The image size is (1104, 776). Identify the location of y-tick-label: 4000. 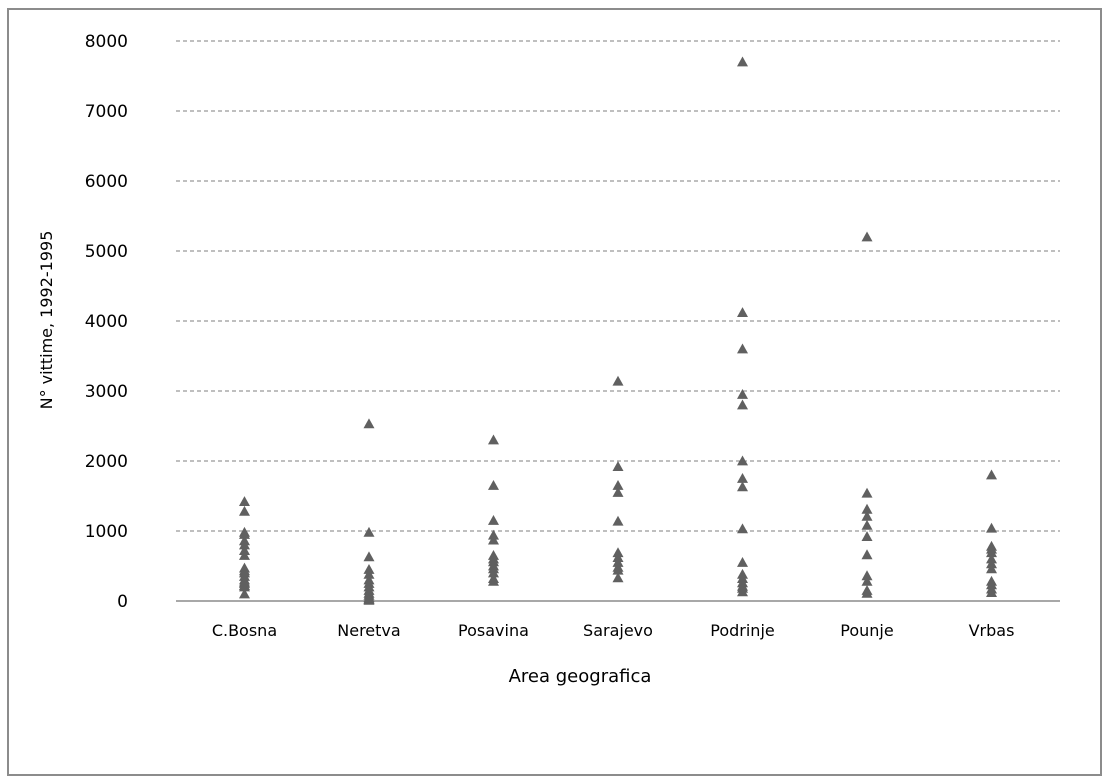
(106, 322).